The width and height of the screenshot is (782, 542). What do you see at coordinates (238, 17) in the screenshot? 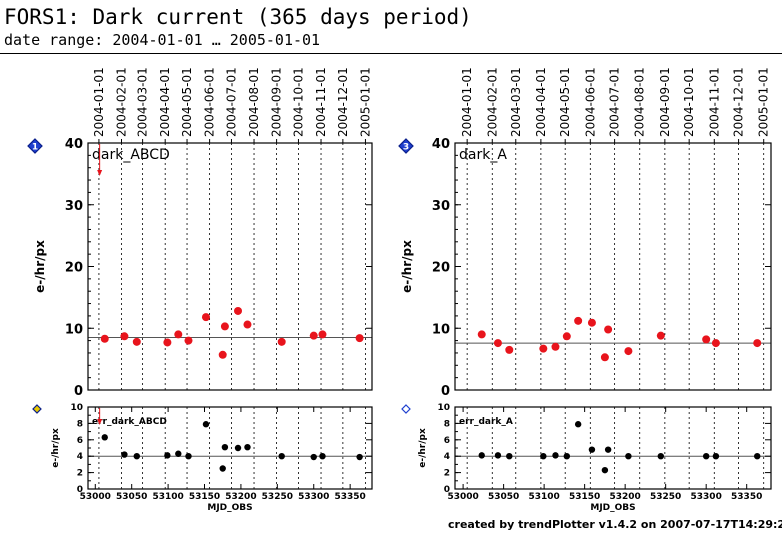
I see `page-title: FORS1: Dark current (365 days period)` at bounding box center [238, 17].